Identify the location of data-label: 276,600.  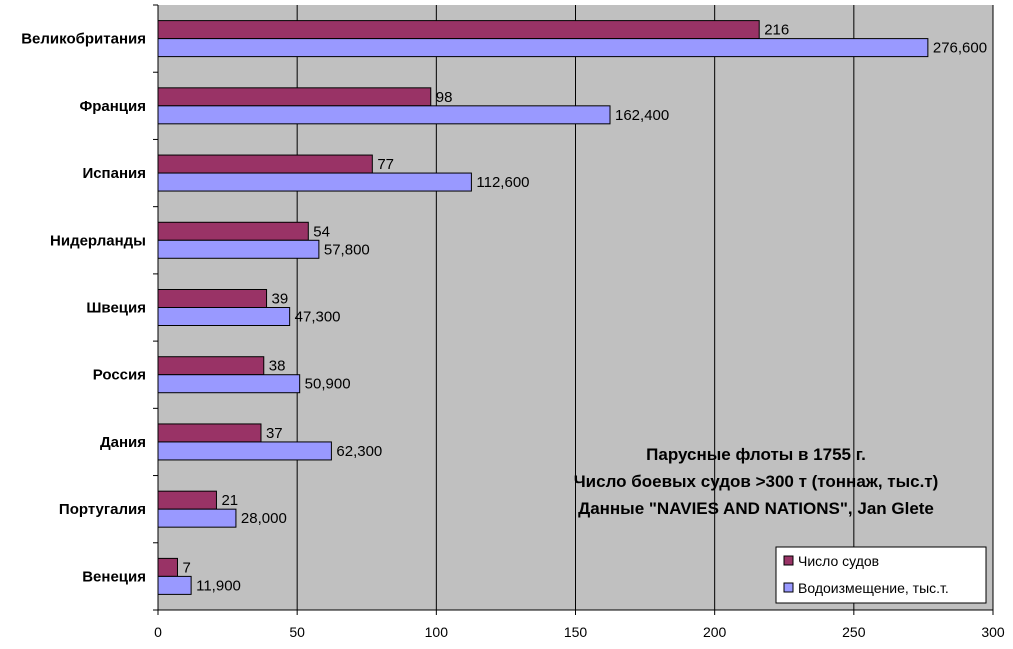
(960, 48).